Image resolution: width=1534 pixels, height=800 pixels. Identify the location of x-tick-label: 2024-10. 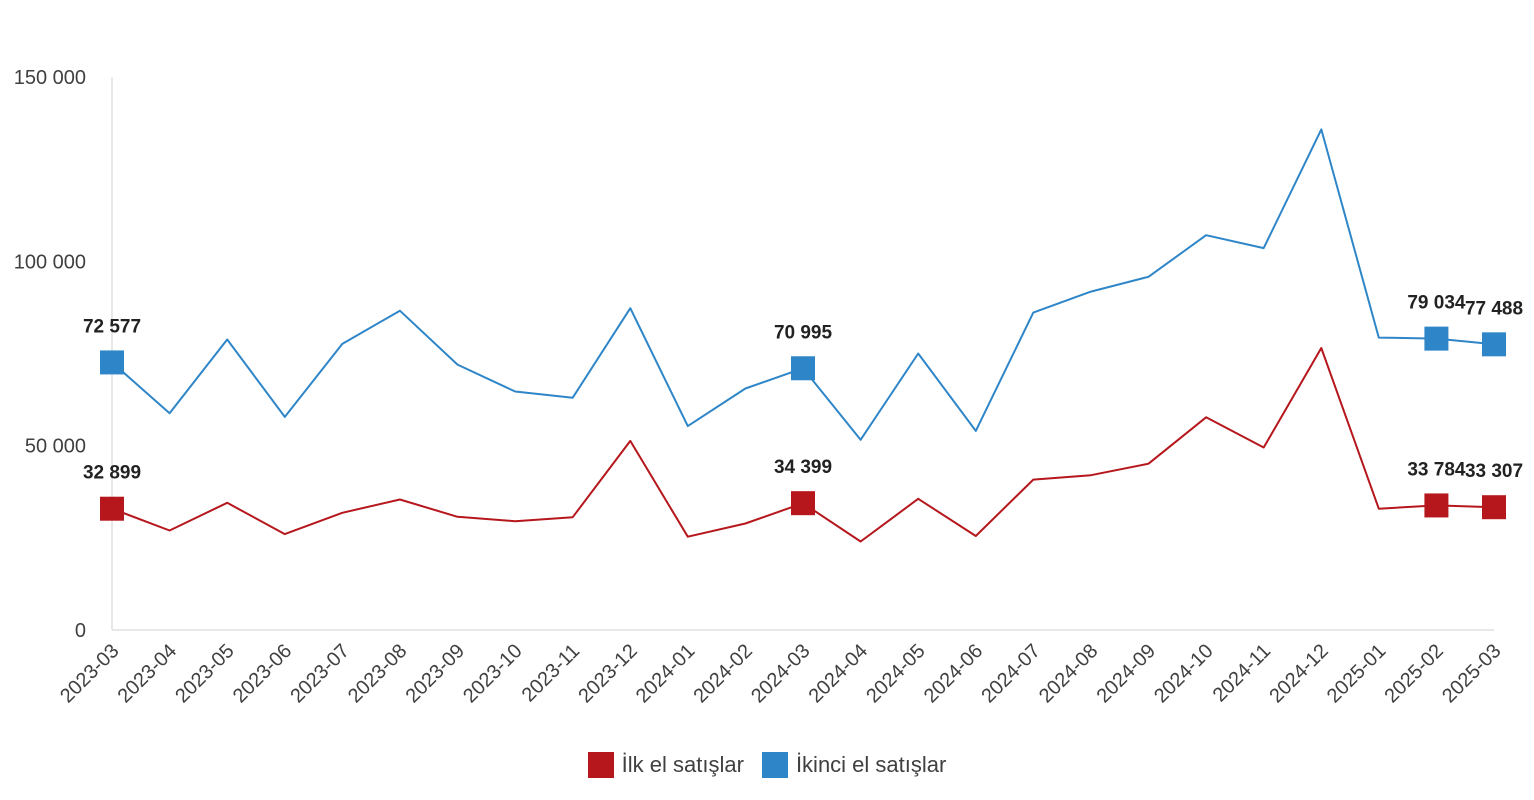
(1183, 673).